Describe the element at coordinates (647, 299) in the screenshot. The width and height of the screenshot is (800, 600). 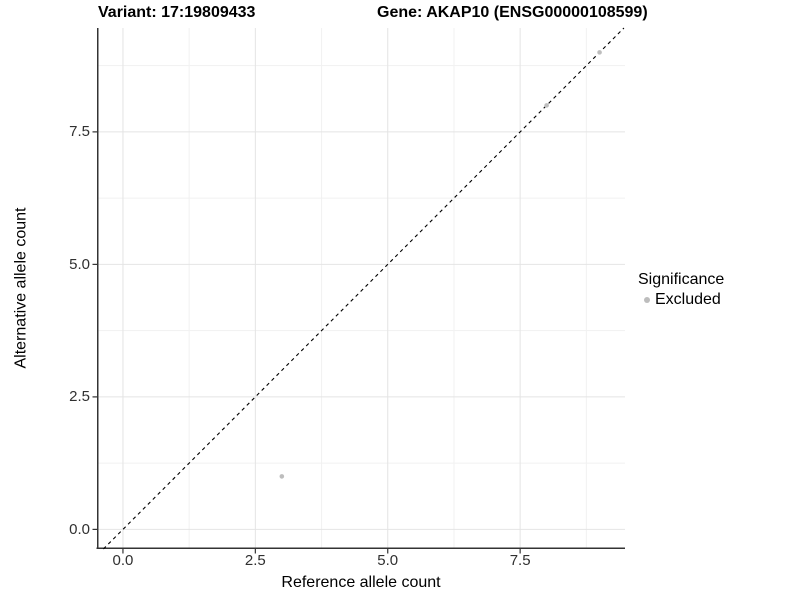
I see `excluded-point-icon` at that location.